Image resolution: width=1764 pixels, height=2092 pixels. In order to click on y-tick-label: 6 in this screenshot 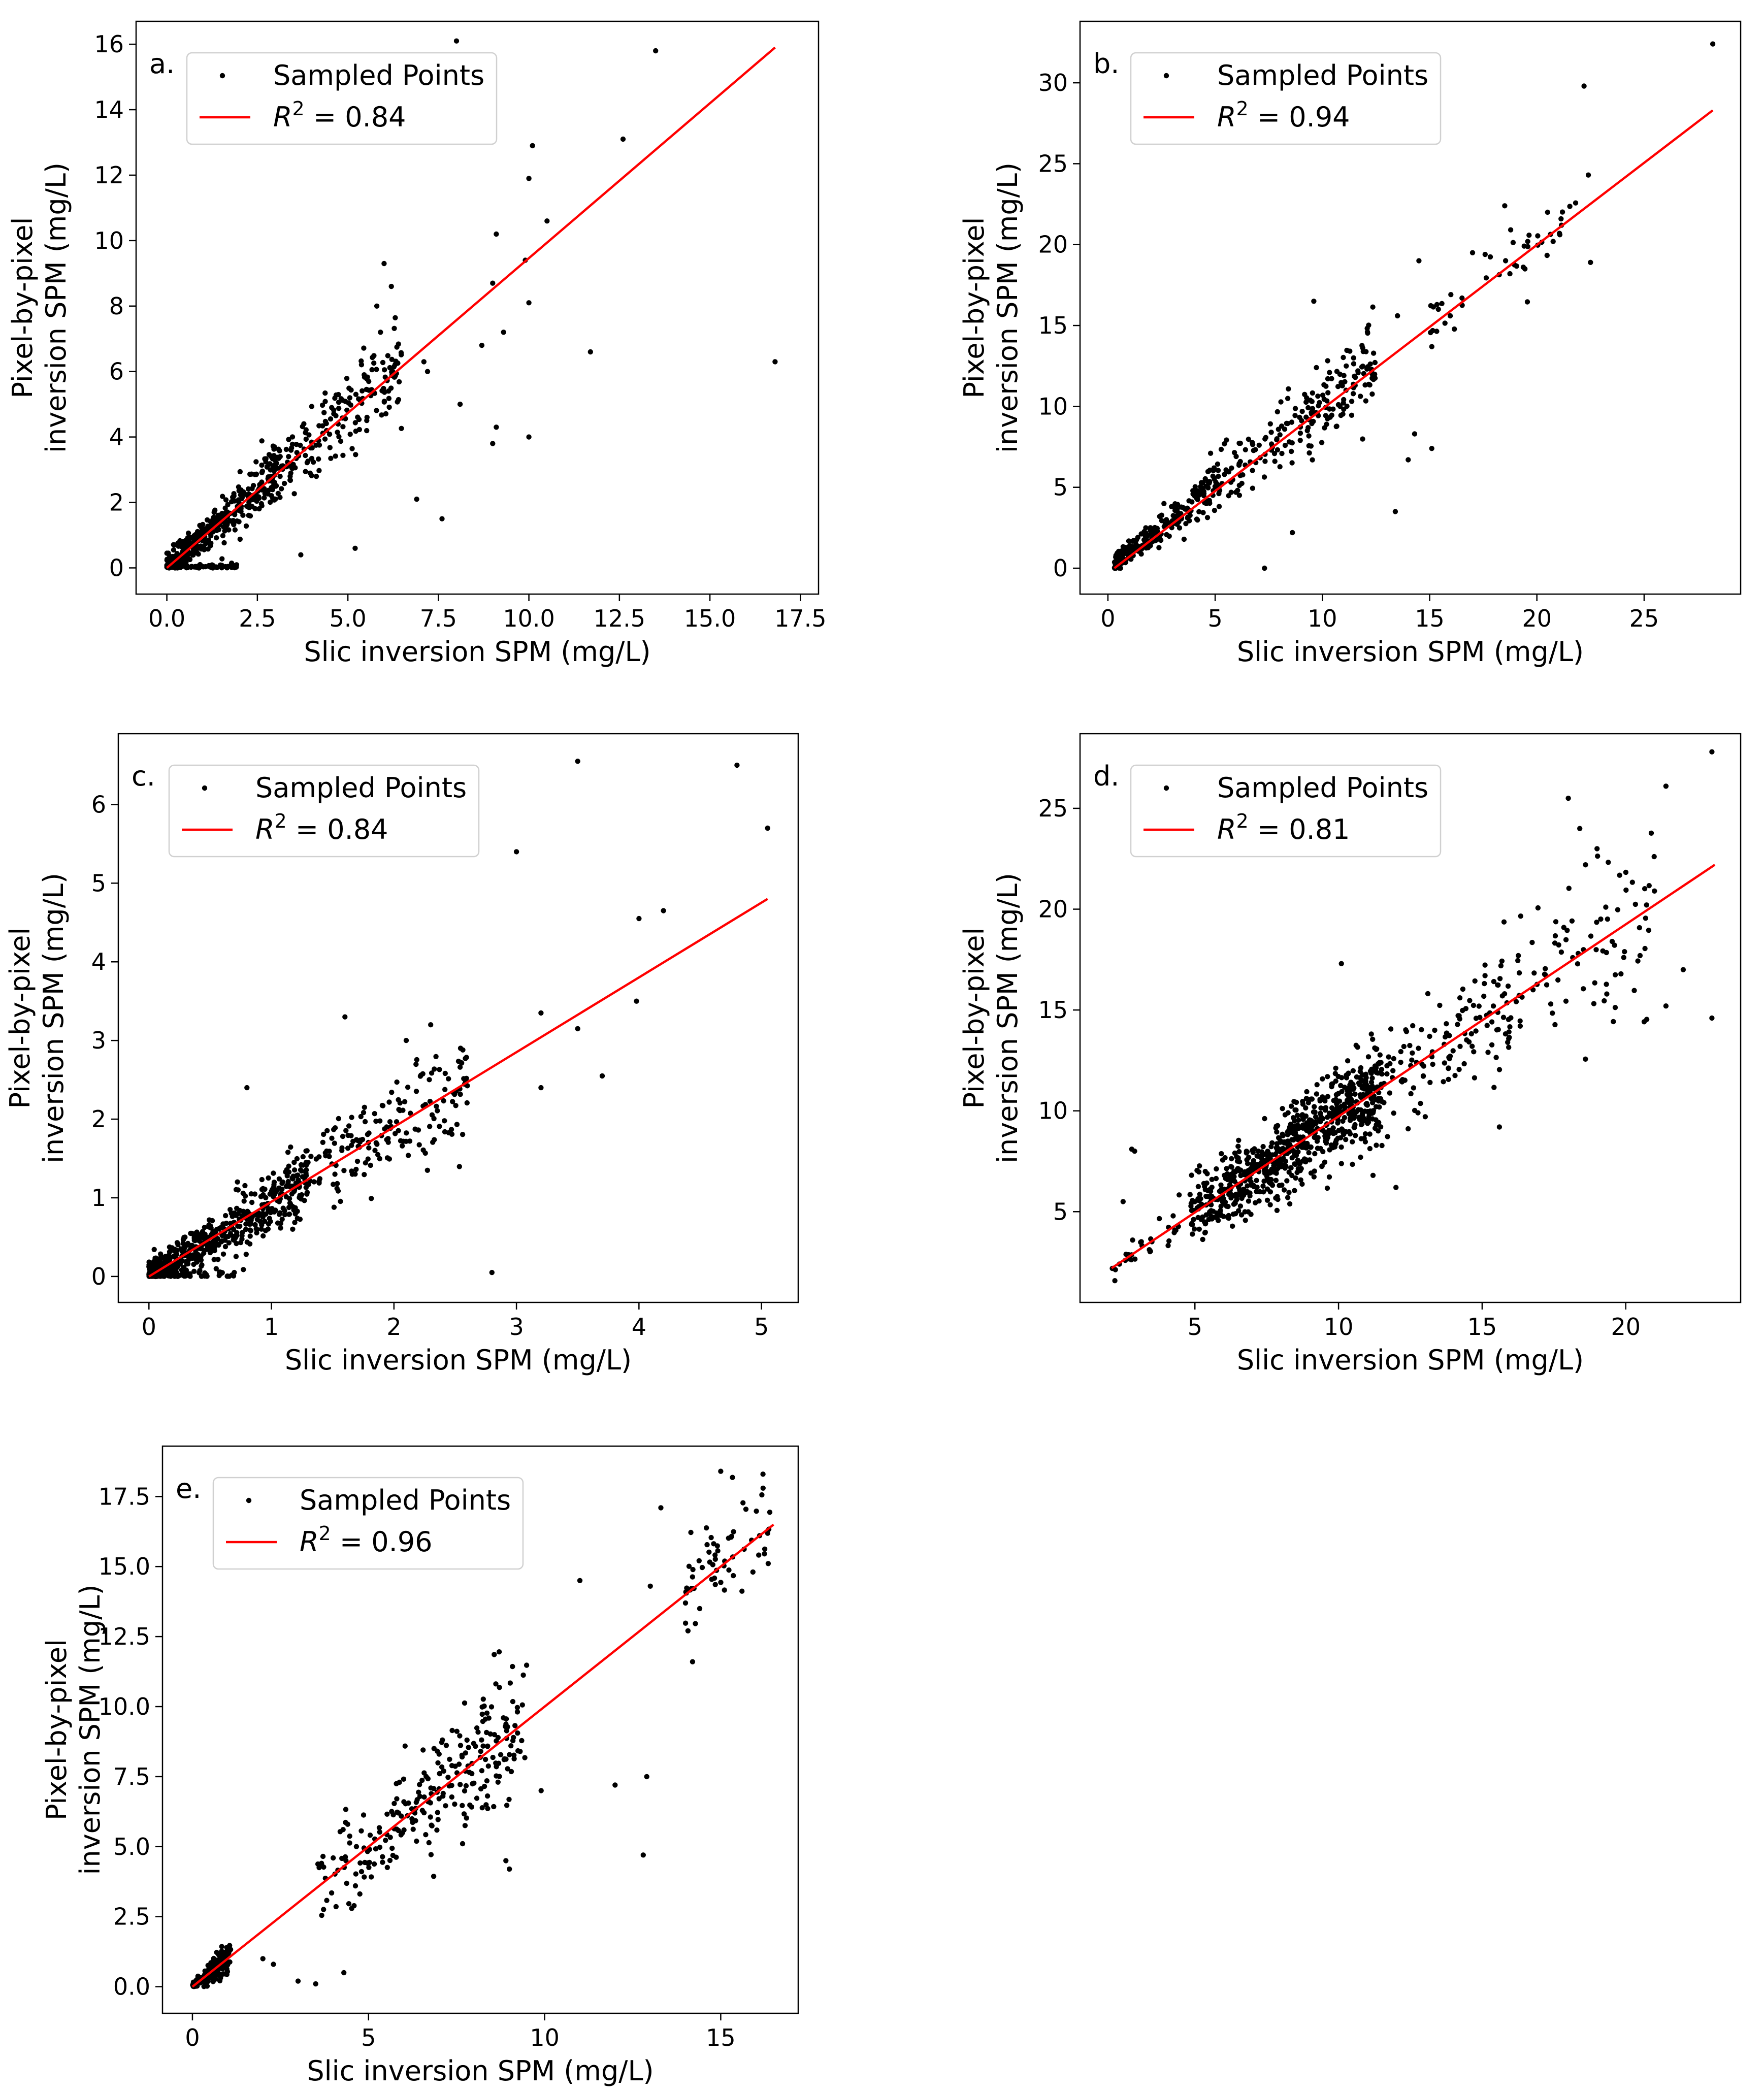, I will do `click(99, 805)`.